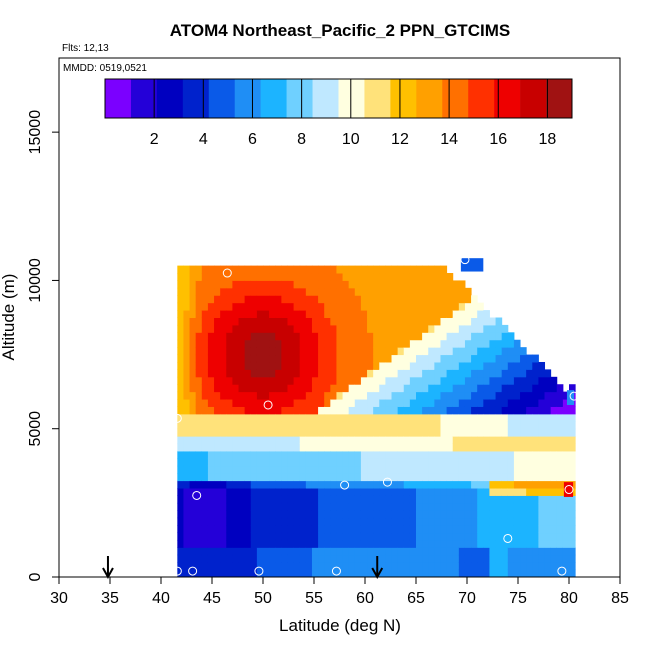 The image size is (650, 650). What do you see at coordinates (340, 625) in the screenshot?
I see `x-axis-label: Latitude (deg N)` at bounding box center [340, 625].